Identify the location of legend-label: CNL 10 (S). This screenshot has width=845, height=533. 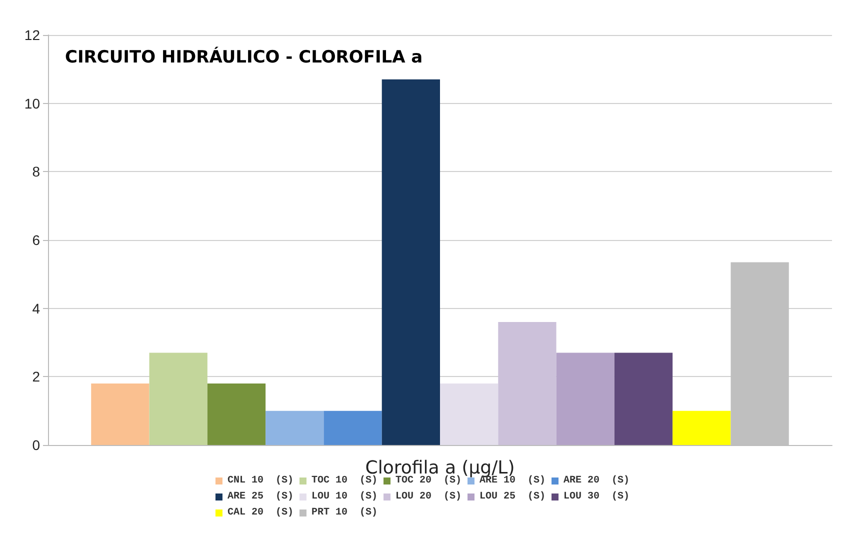
(260, 480).